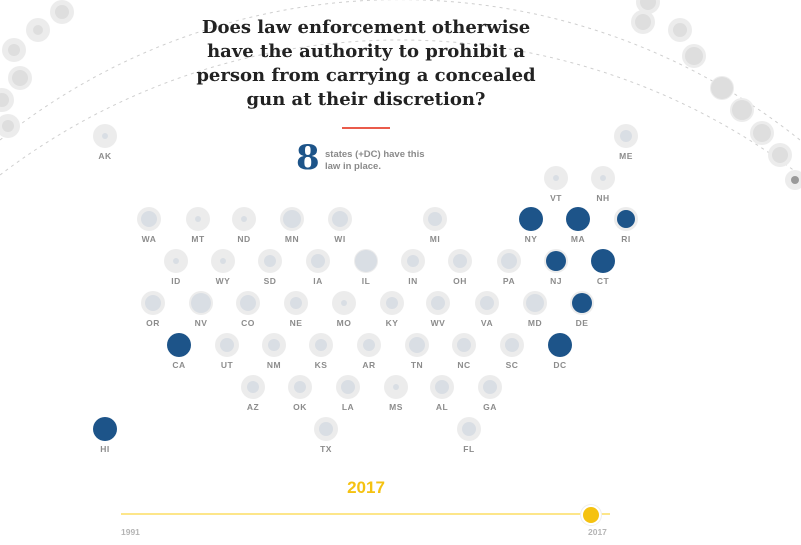 The width and height of the screenshot is (801, 545). What do you see at coordinates (270, 269) in the screenshot?
I see `state-sd: SD` at bounding box center [270, 269].